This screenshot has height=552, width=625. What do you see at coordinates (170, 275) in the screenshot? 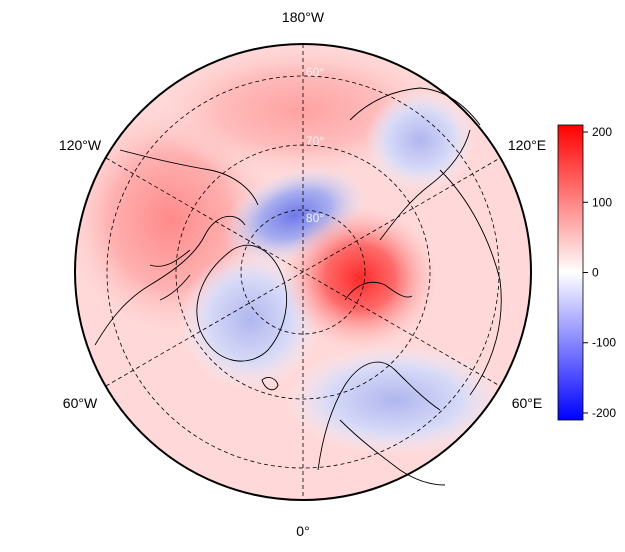
I see `canadian-archipelago` at bounding box center [170, 275].